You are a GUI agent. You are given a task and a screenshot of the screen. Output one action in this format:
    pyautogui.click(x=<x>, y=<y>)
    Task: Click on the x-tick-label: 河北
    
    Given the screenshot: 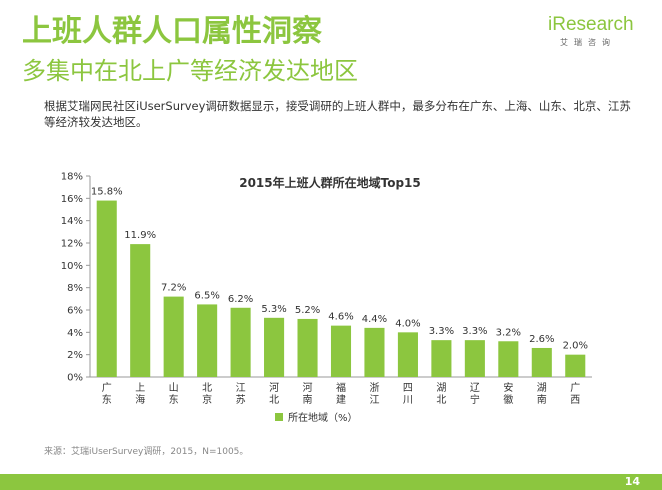 What is the action you would take?
    pyautogui.click(x=274, y=394)
    